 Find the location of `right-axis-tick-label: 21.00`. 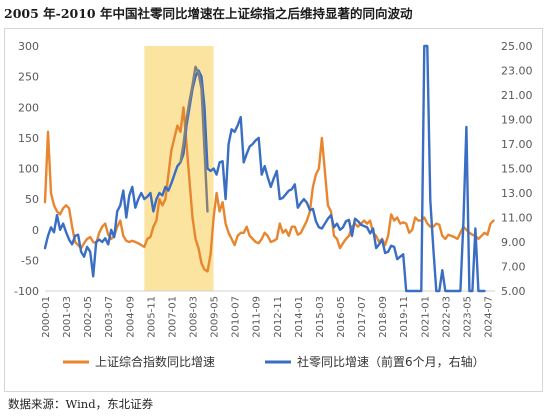

right-axis-tick-label: 21.00 is located at coordinates (517, 95).